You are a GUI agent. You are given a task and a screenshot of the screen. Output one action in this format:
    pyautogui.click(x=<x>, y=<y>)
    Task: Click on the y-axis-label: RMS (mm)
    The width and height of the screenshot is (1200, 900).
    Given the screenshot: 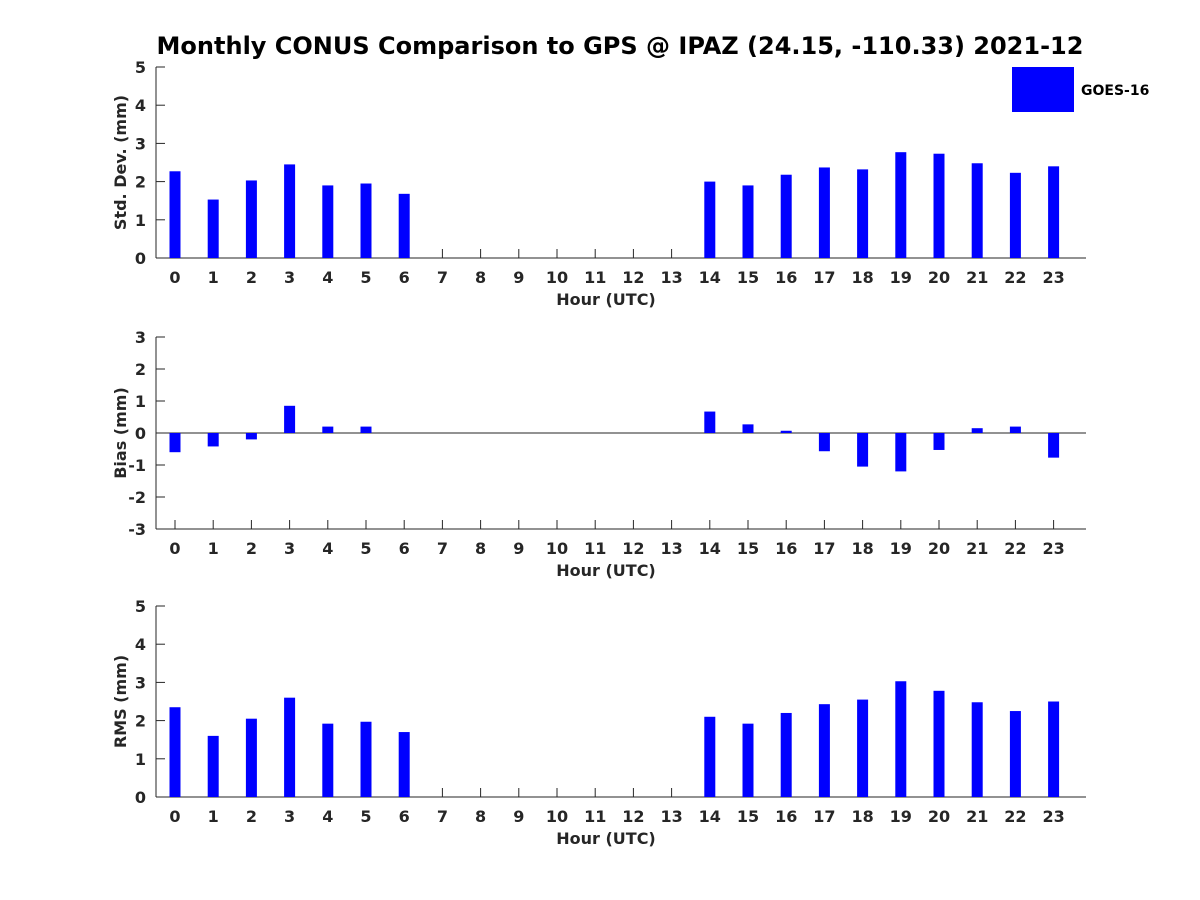 What is the action you would take?
    pyautogui.click(x=120, y=701)
    